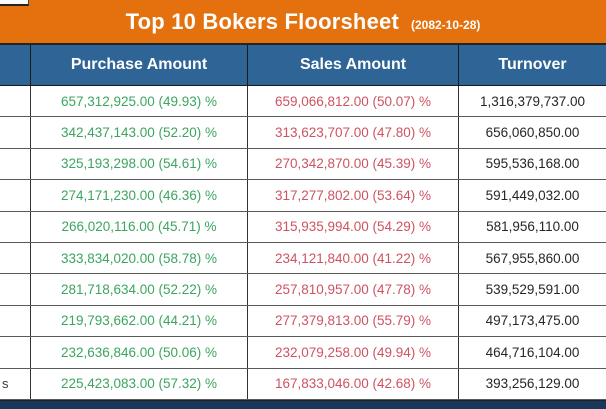 The height and width of the screenshot is (409, 606). I want to click on title-date: (2082-10-28), so click(445, 24).